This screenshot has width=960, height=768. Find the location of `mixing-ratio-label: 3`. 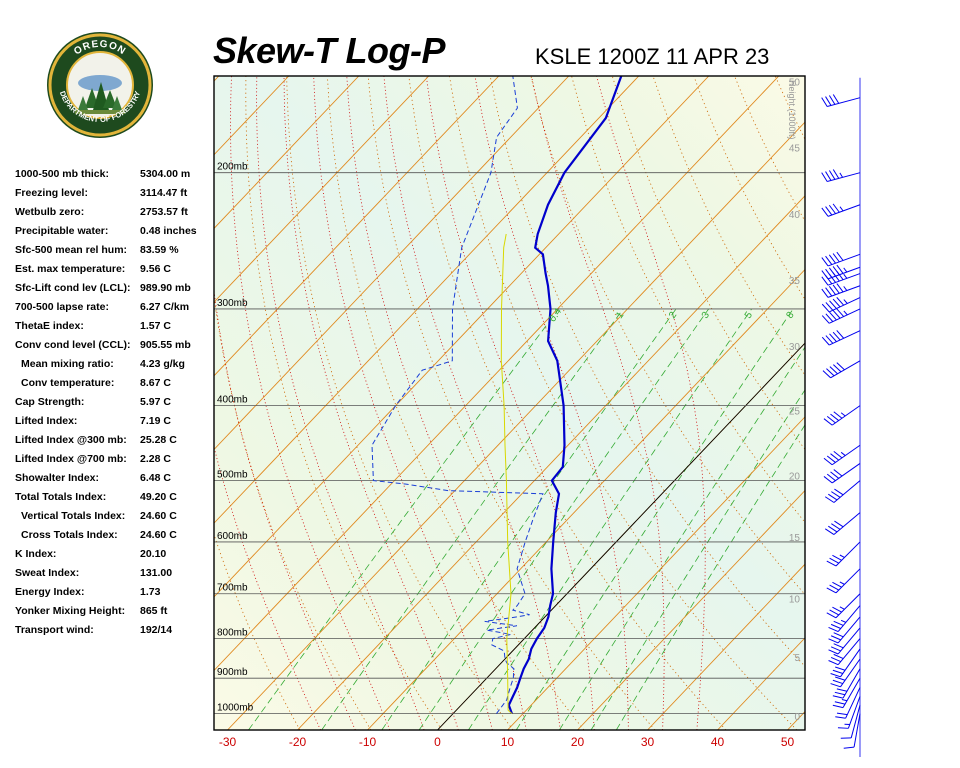

mixing-ratio-label: 3 is located at coordinates (706, 315).